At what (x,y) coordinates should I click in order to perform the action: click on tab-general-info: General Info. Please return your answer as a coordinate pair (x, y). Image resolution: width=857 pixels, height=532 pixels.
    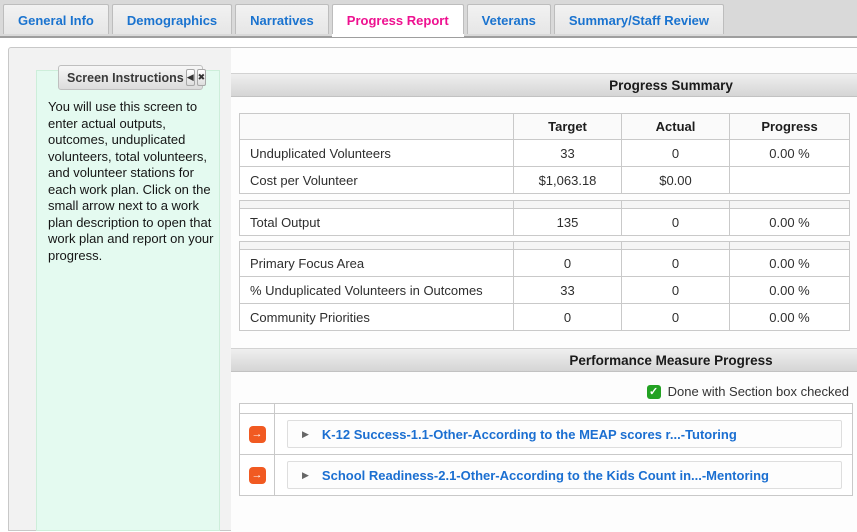
    Looking at the image, I should click on (56, 19).